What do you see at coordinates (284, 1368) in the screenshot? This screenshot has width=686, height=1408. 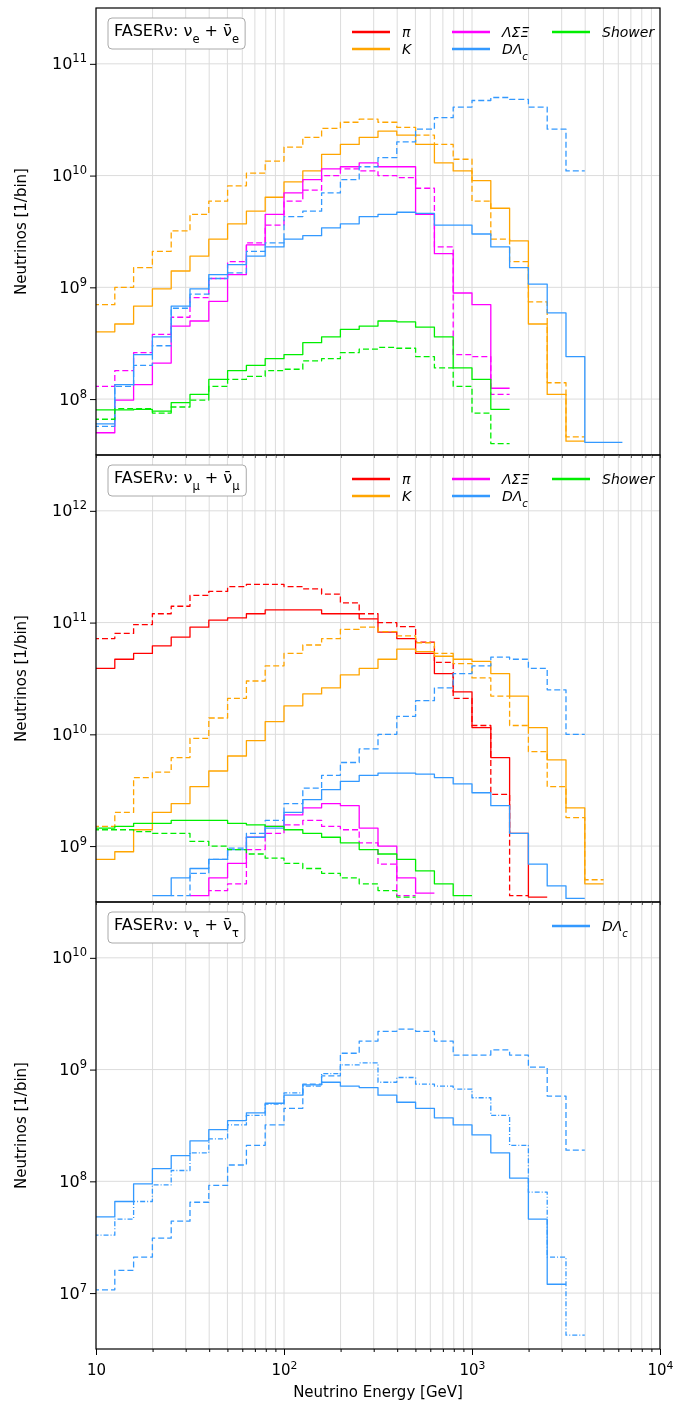 I see `x-tick-label: 10$^{2}$` at bounding box center [284, 1368].